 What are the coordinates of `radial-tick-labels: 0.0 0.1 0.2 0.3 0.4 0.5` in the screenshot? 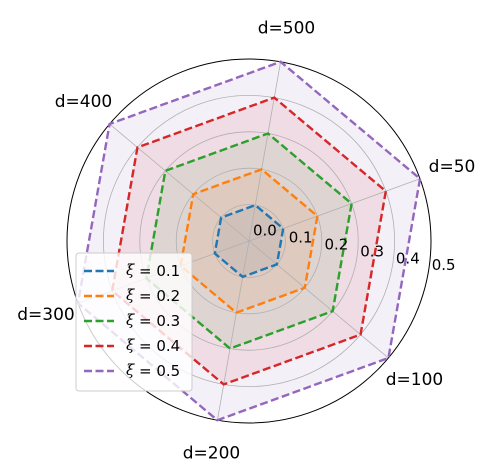 It's located at (354, 248).